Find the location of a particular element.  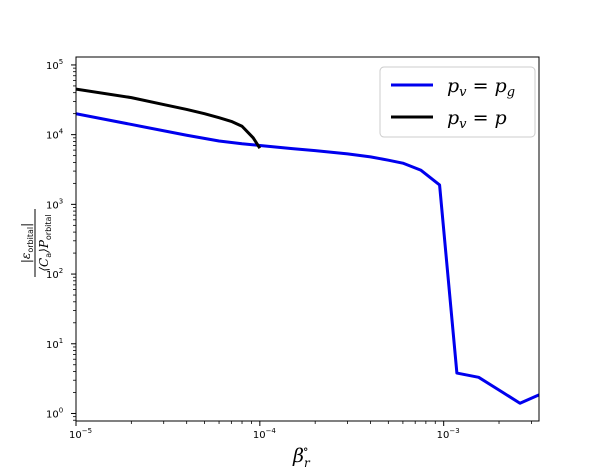

y-axis-ticks: 10⁰ 10¹ 10² 10³ 10⁴ 10⁵ is located at coordinates (61, 239).